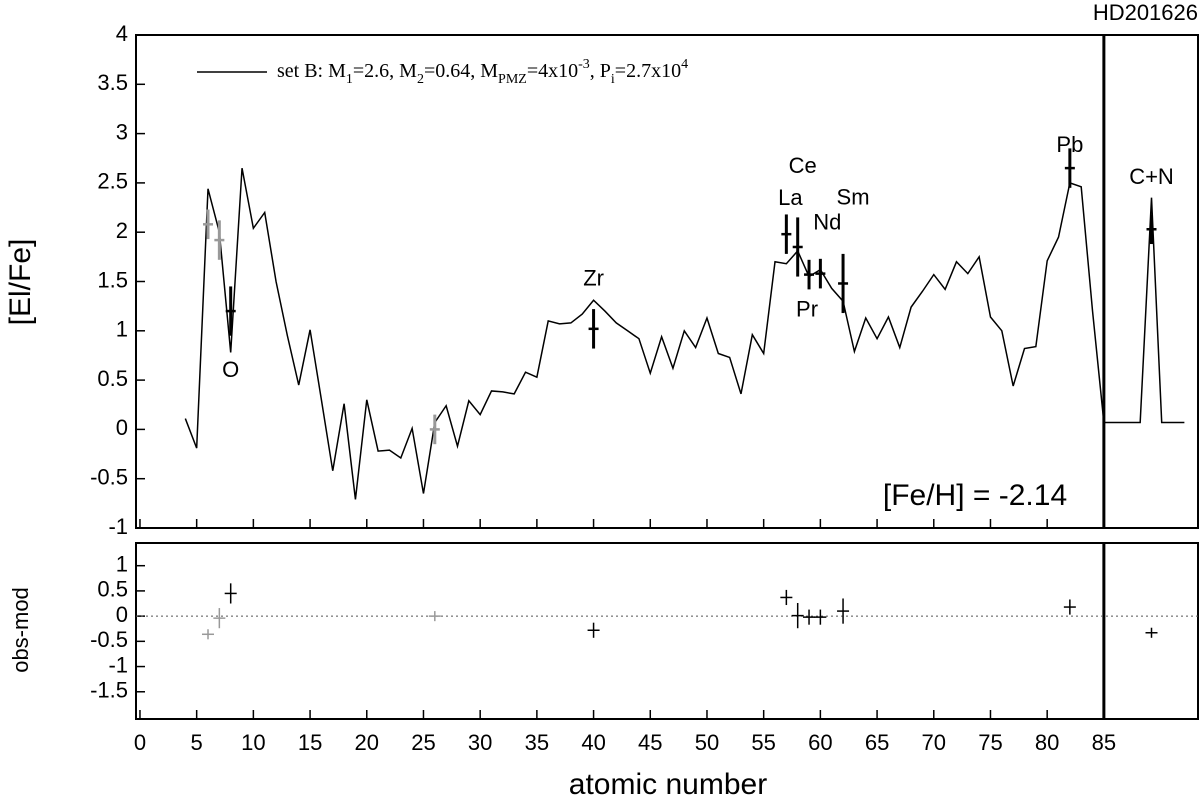  Describe the element at coordinates (423, 742) in the screenshot. I see `x-tick-label: 25` at that location.